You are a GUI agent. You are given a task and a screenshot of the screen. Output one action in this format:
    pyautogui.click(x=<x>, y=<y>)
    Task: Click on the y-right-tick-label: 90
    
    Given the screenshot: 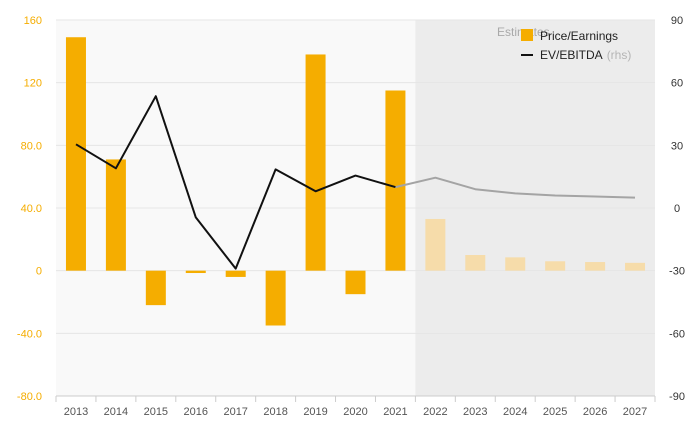 What is the action you would take?
    pyautogui.click(x=677, y=21)
    